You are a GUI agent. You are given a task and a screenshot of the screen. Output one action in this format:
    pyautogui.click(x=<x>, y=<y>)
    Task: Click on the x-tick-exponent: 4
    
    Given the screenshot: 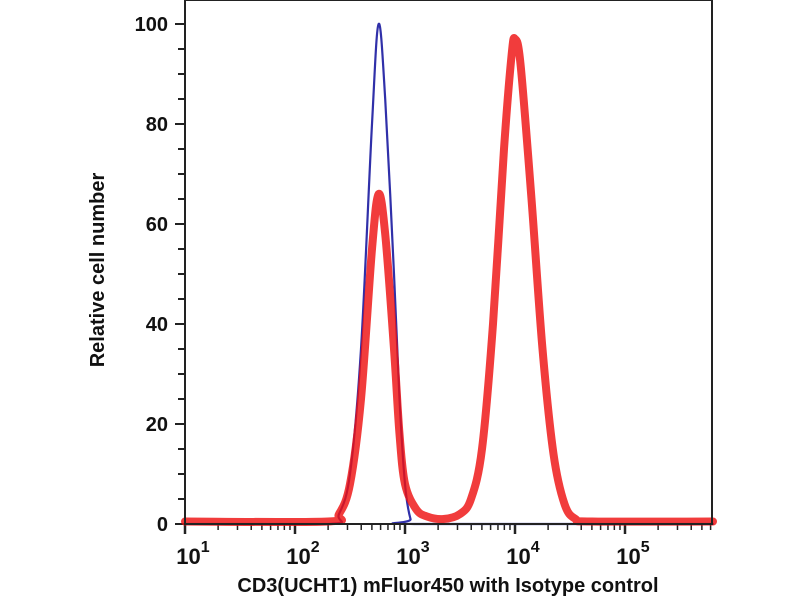 What is the action you would take?
    pyautogui.click(x=535, y=547)
    